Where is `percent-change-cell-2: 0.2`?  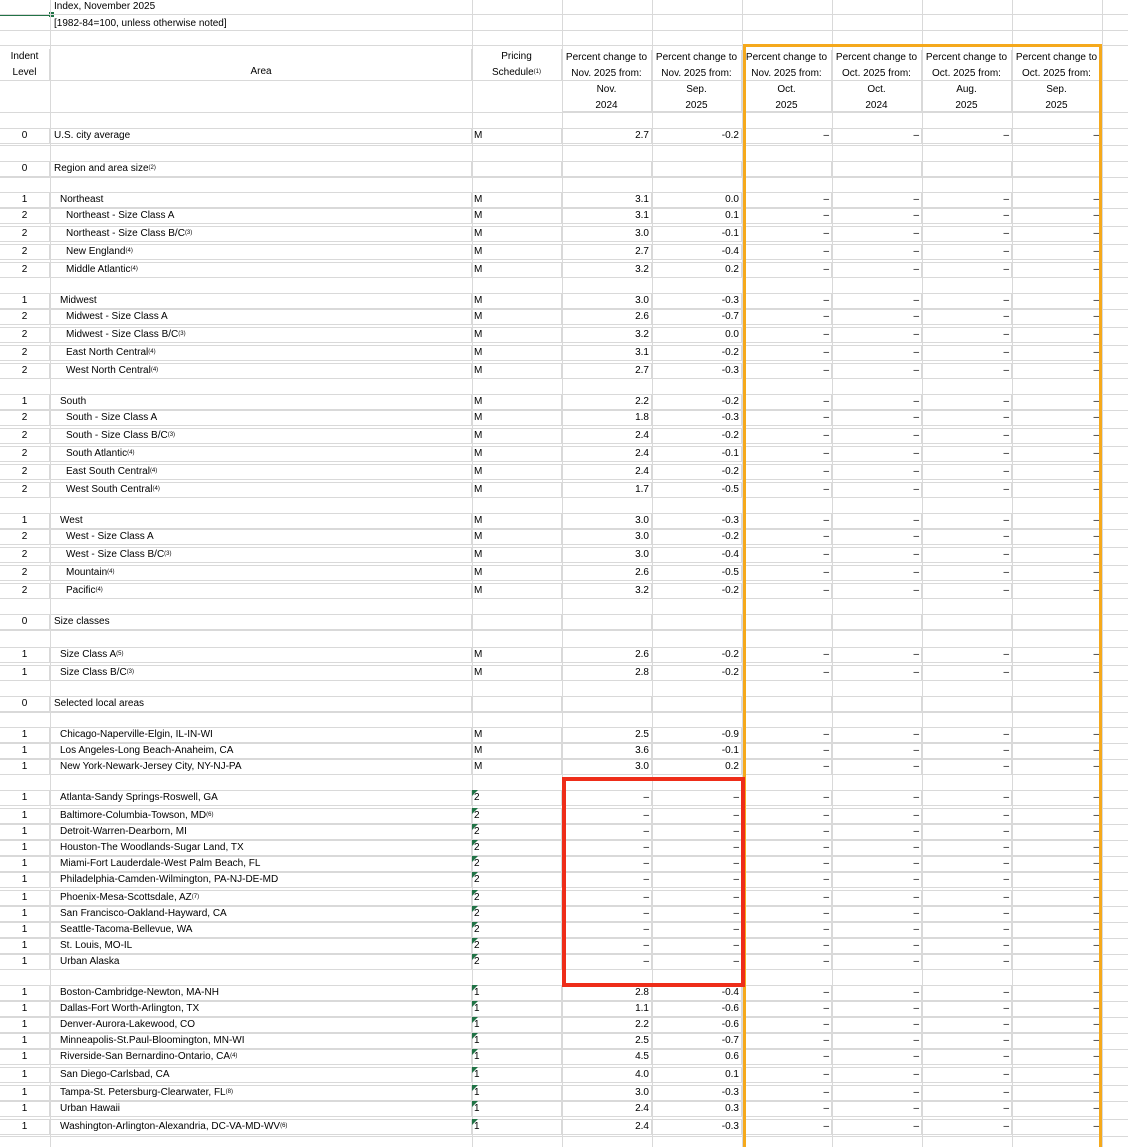 percent-change-cell-2: 0.2 is located at coordinates (697, 767).